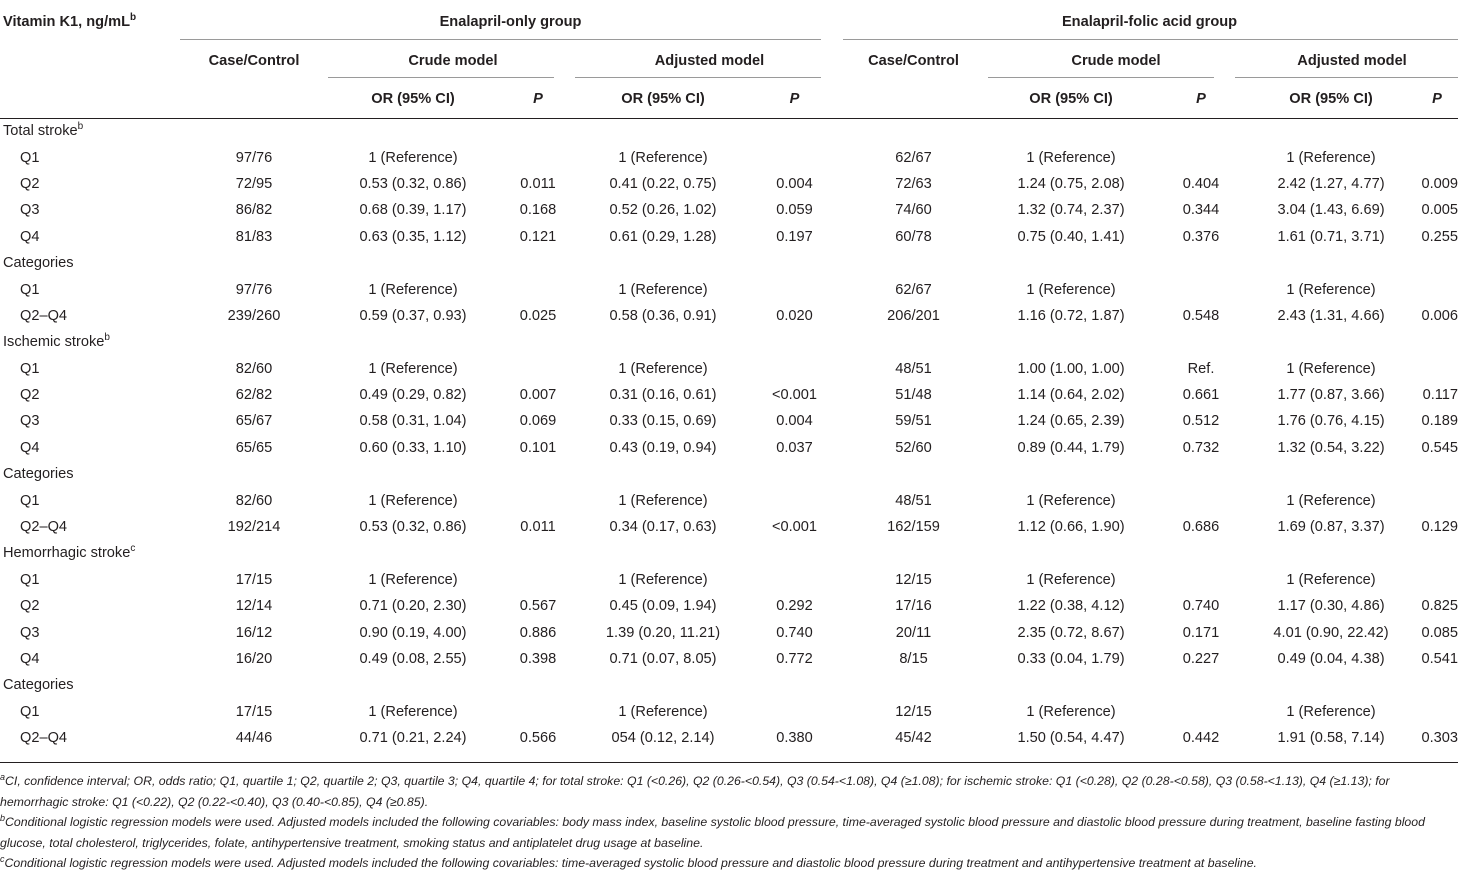  What do you see at coordinates (1116, 61) in the screenshot?
I see `crude-model-header-2: Crude model` at bounding box center [1116, 61].